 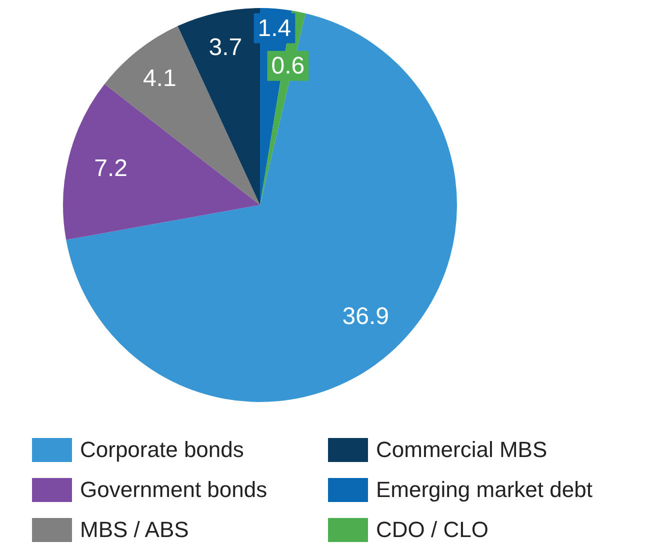 What do you see at coordinates (174, 490) in the screenshot?
I see `legend-label: Government bonds` at bounding box center [174, 490].